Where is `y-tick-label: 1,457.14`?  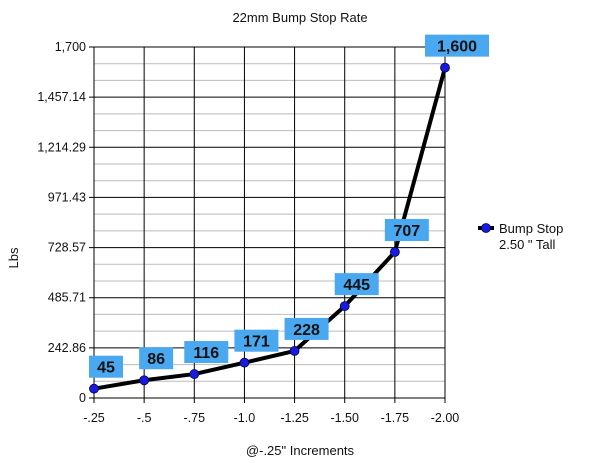 y-tick-label: 1,457.14 is located at coordinates (61, 97).